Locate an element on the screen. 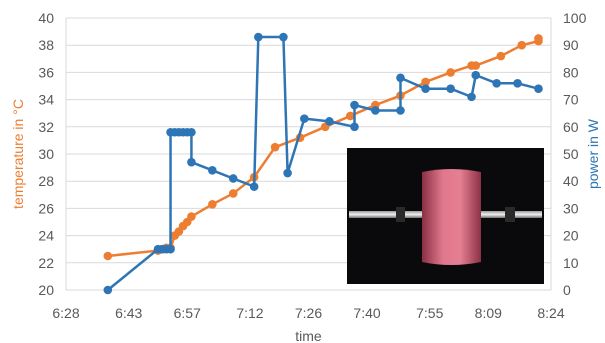 This screenshot has width=605, height=343. y-left-tick-label: 38 is located at coordinates (46, 45).